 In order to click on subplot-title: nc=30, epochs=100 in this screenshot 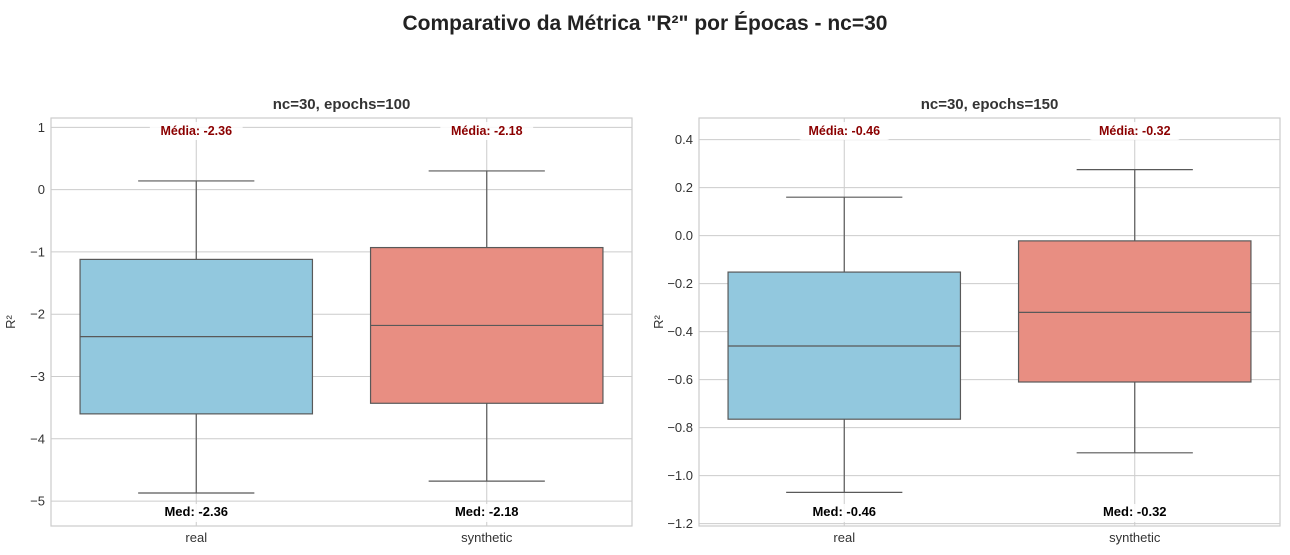, I will do `click(342, 104)`.